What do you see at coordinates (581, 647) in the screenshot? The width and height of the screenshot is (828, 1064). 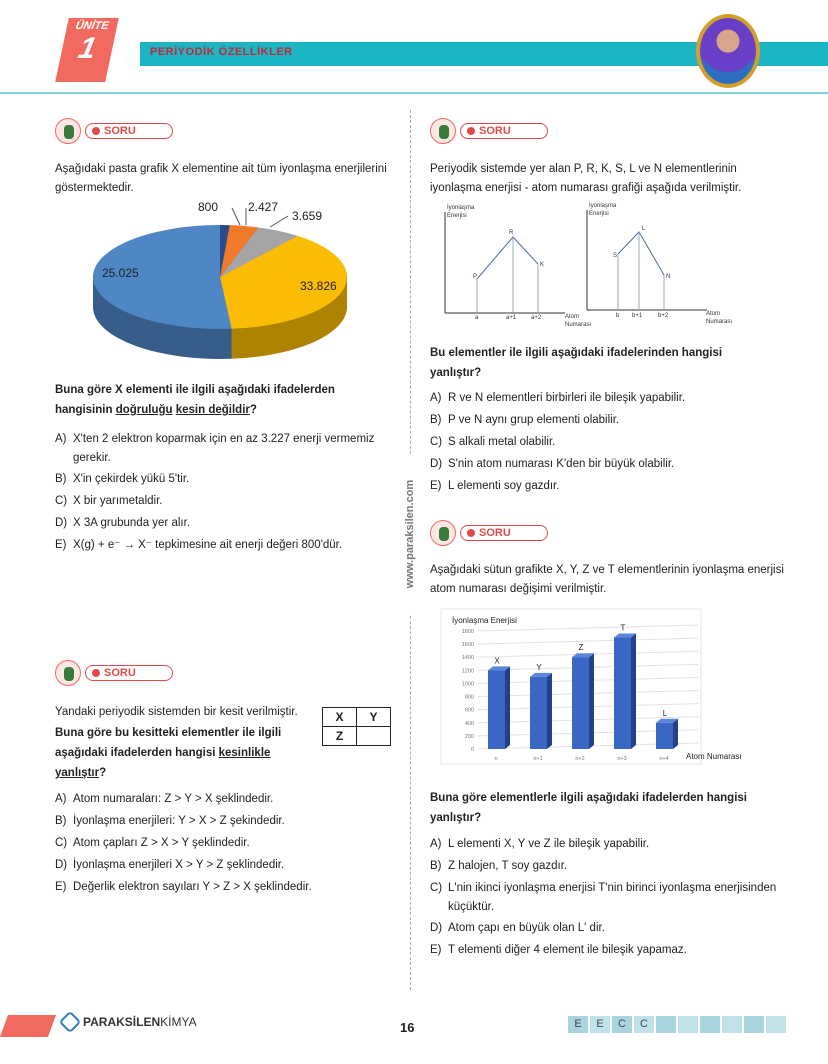 I see `bar-label: Z` at bounding box center [581, 647].